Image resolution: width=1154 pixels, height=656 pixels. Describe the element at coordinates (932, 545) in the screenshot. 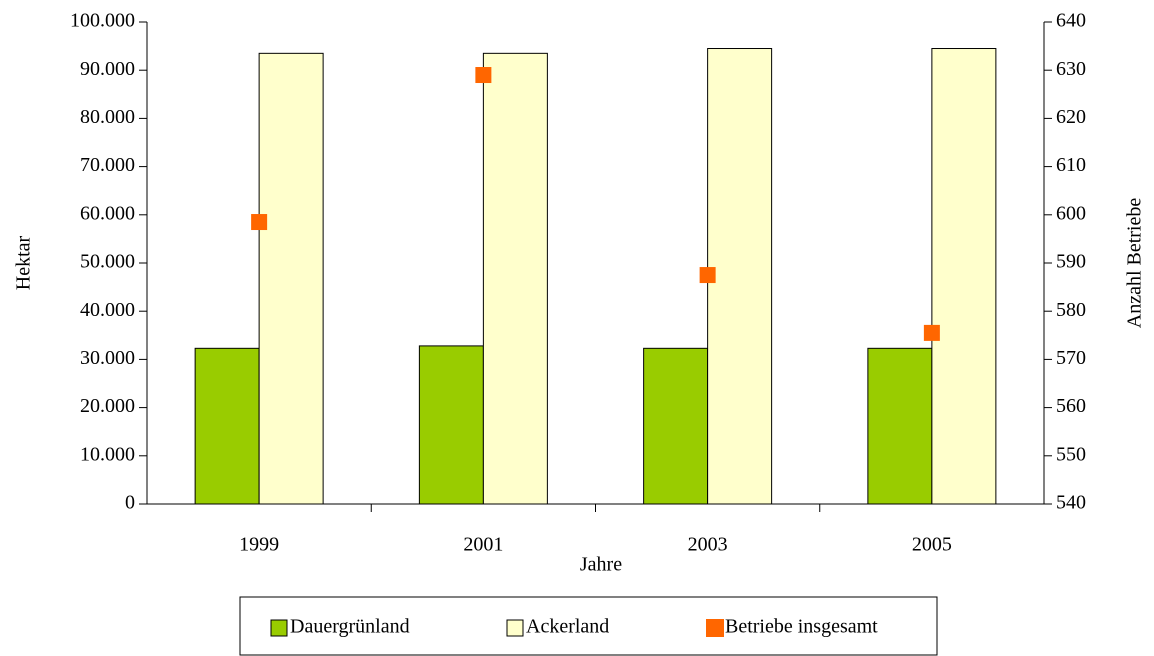

I see `x-tick-label: 2005` at that location.